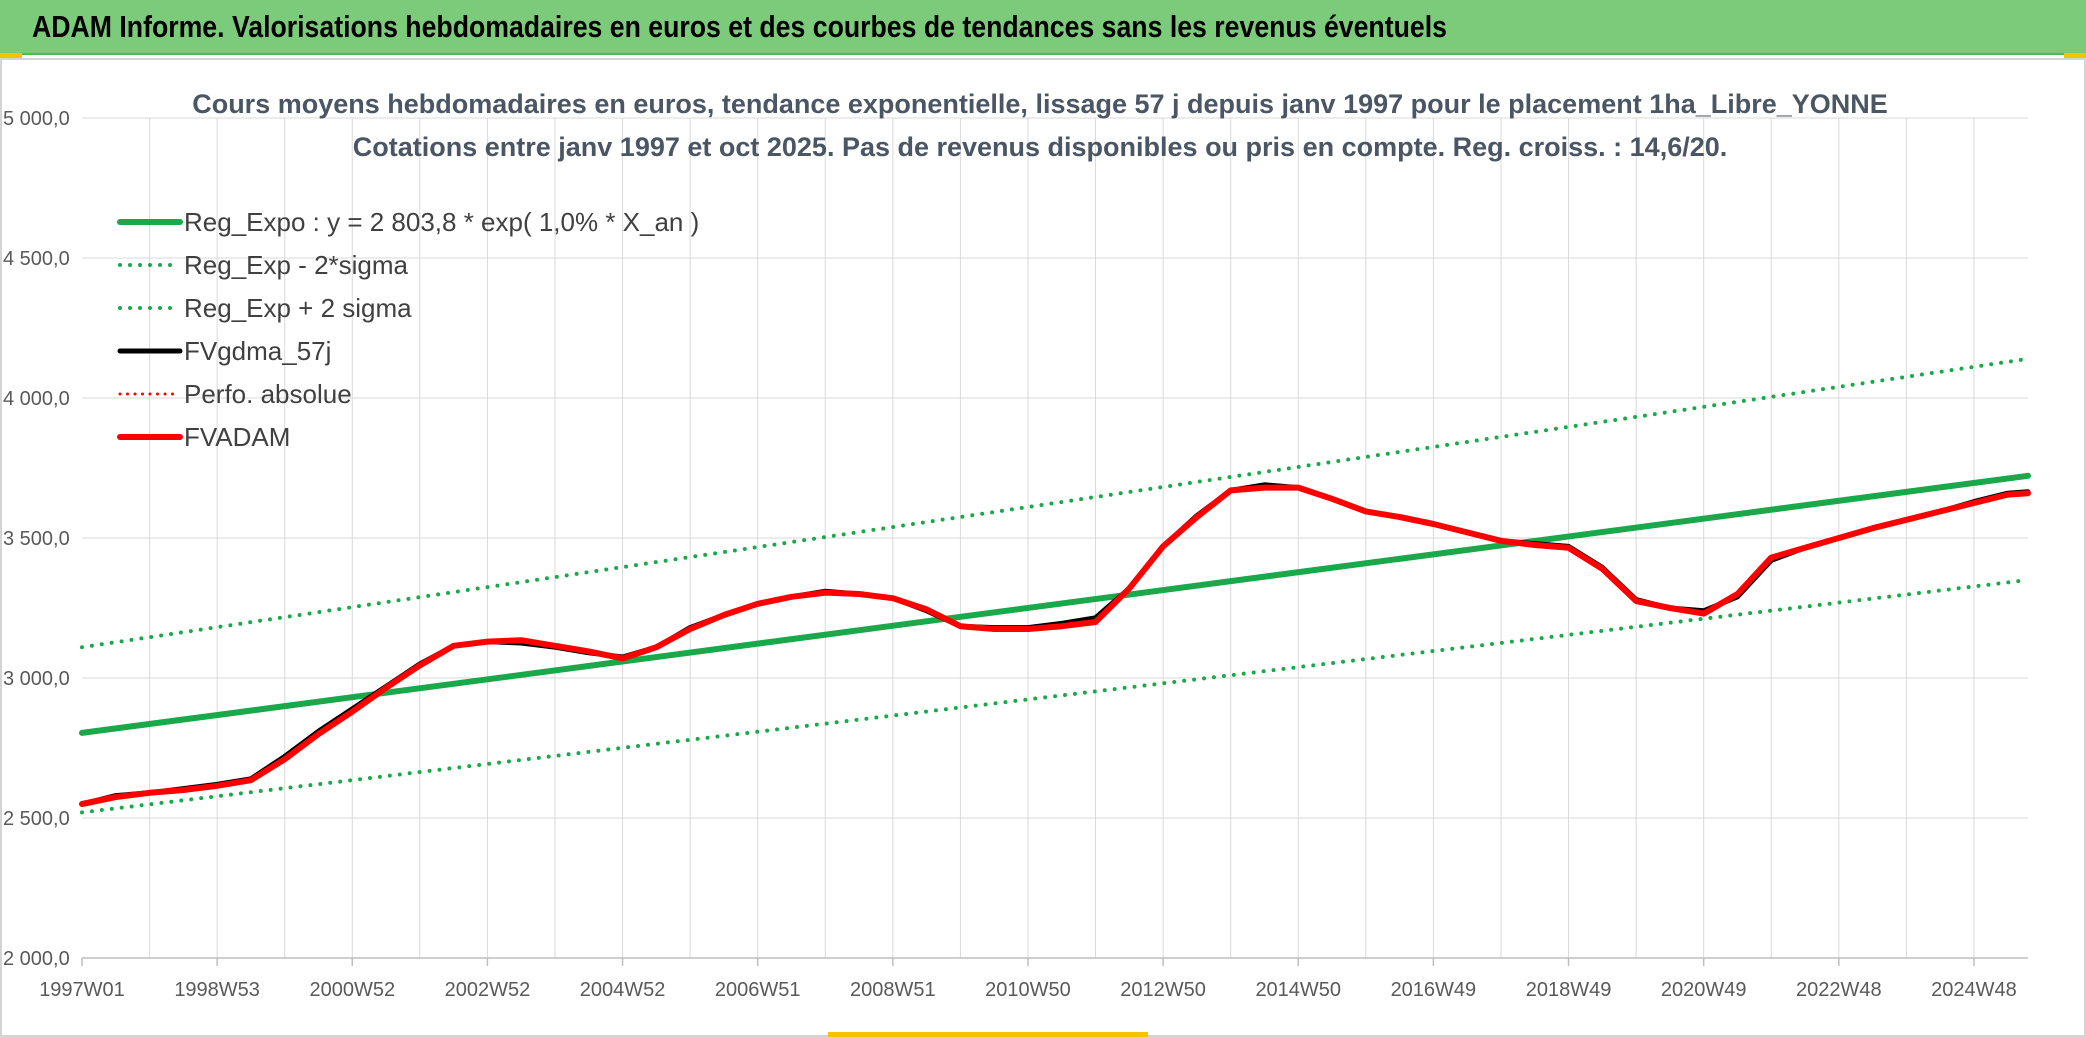 This screenshot has width=2086, height=1037. What do you see at coordinates (296, 265) in the screenshot?
I see `legend-label: Reg_Exp - 2*sigma` at bounding box center [296, 265].